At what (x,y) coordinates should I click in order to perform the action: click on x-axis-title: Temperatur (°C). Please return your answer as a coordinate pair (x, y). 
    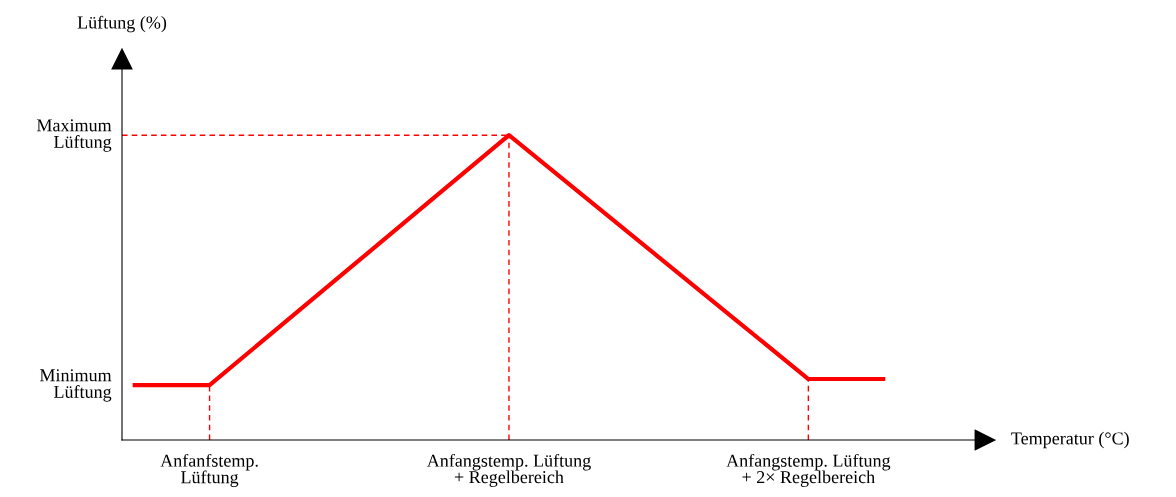
    Looking at the image, I should click on (1070, 440).